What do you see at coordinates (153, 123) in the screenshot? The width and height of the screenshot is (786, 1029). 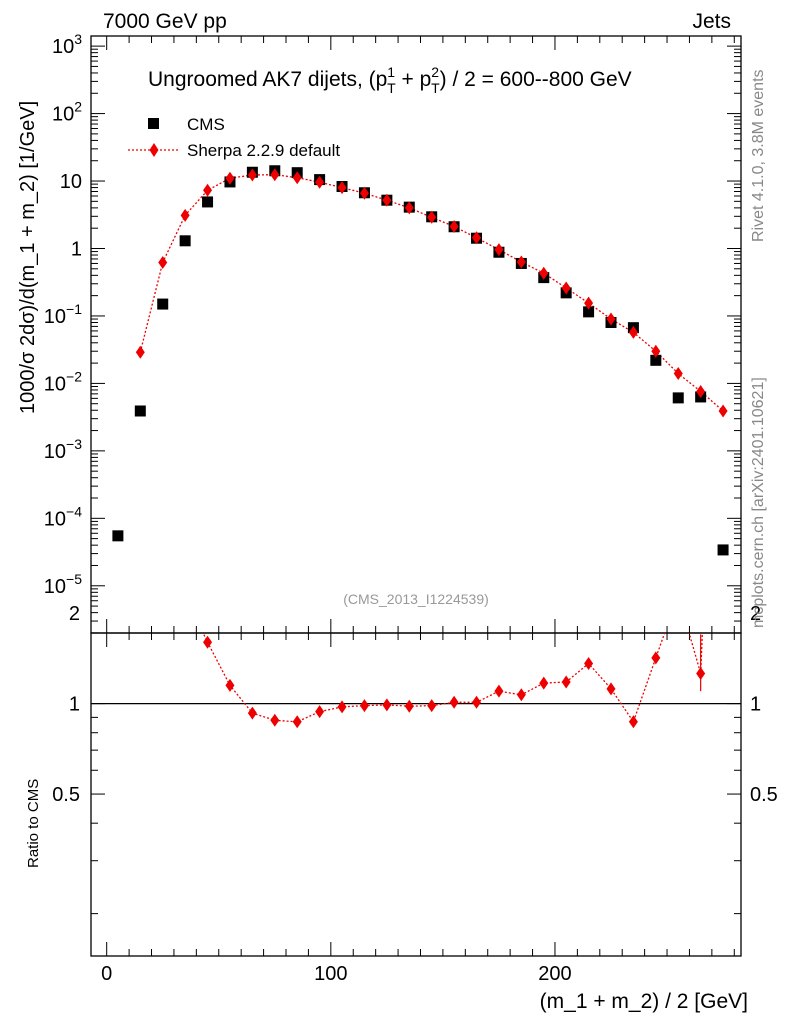 I see `legend-cms-marker` at bounding box center [153, 123].